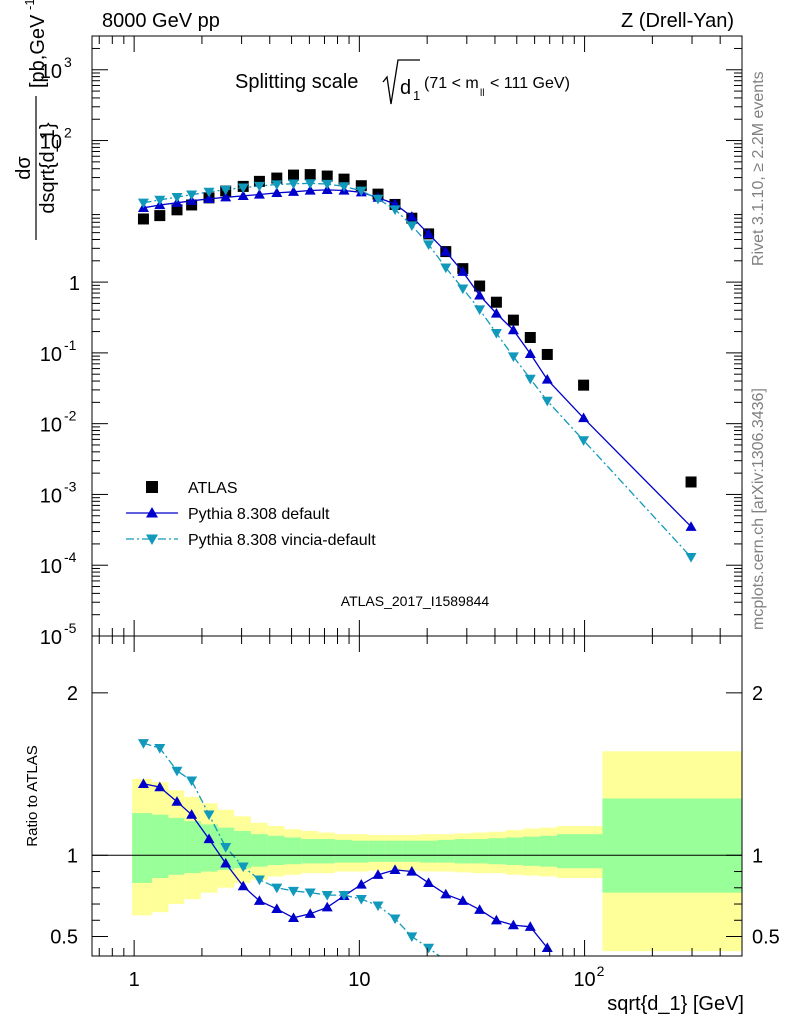 The height and width of the screenshot is (1024, 786). I want to click on title-sqrt-symbol, so click(401, 82).